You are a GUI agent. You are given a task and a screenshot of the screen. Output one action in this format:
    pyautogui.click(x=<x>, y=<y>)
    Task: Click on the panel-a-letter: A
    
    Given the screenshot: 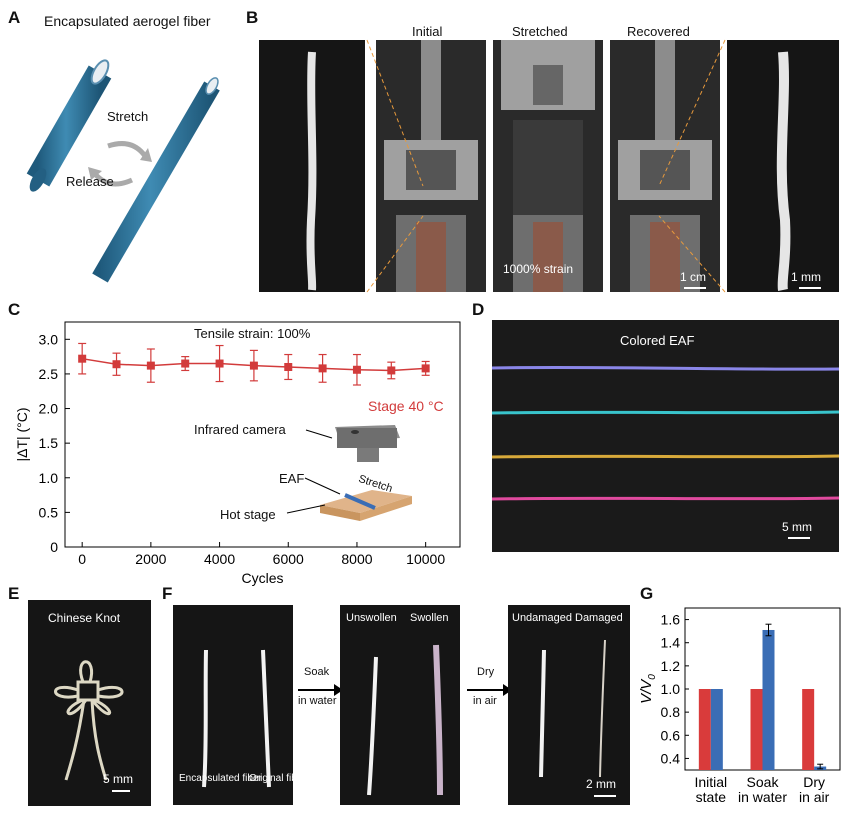 What is the action you would take?
    pyautogui.click(x=14, y=17)
    